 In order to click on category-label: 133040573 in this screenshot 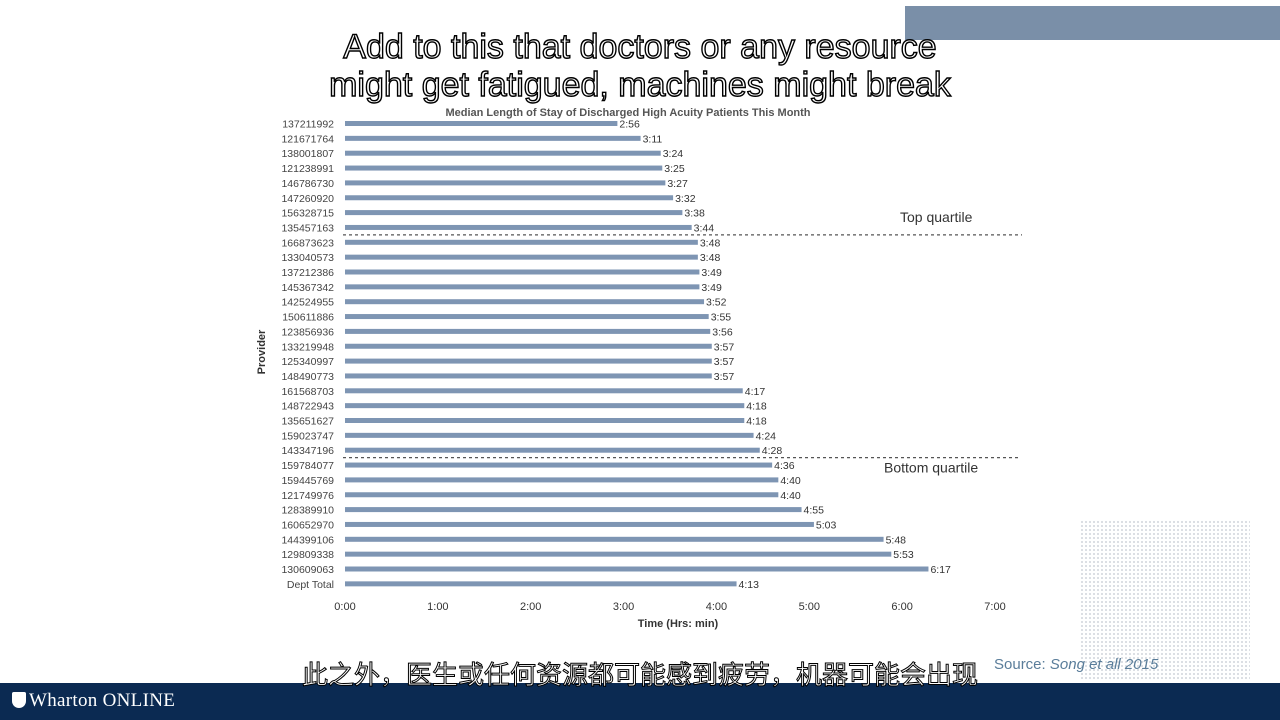, I will do `click(307, 258)`.